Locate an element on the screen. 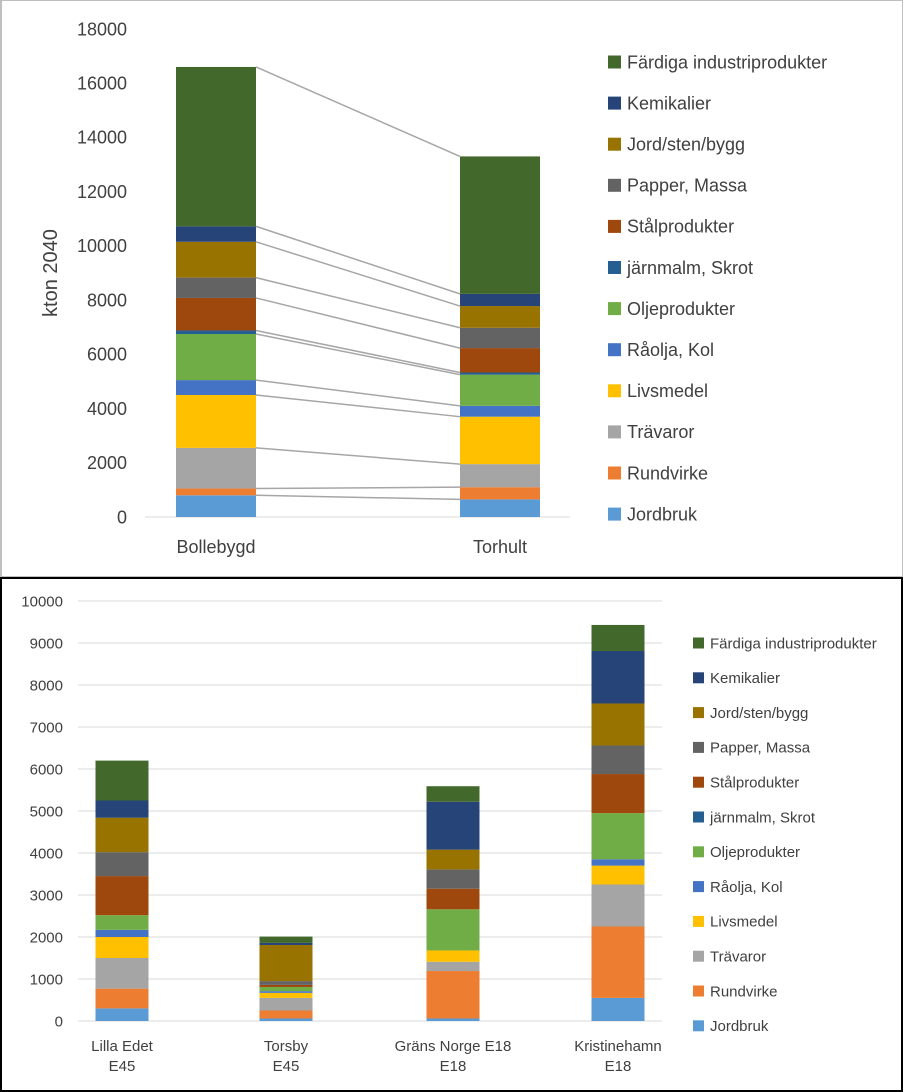  x-tick-label: Gräns Norge E18 is located at coordinates (453, 1046).